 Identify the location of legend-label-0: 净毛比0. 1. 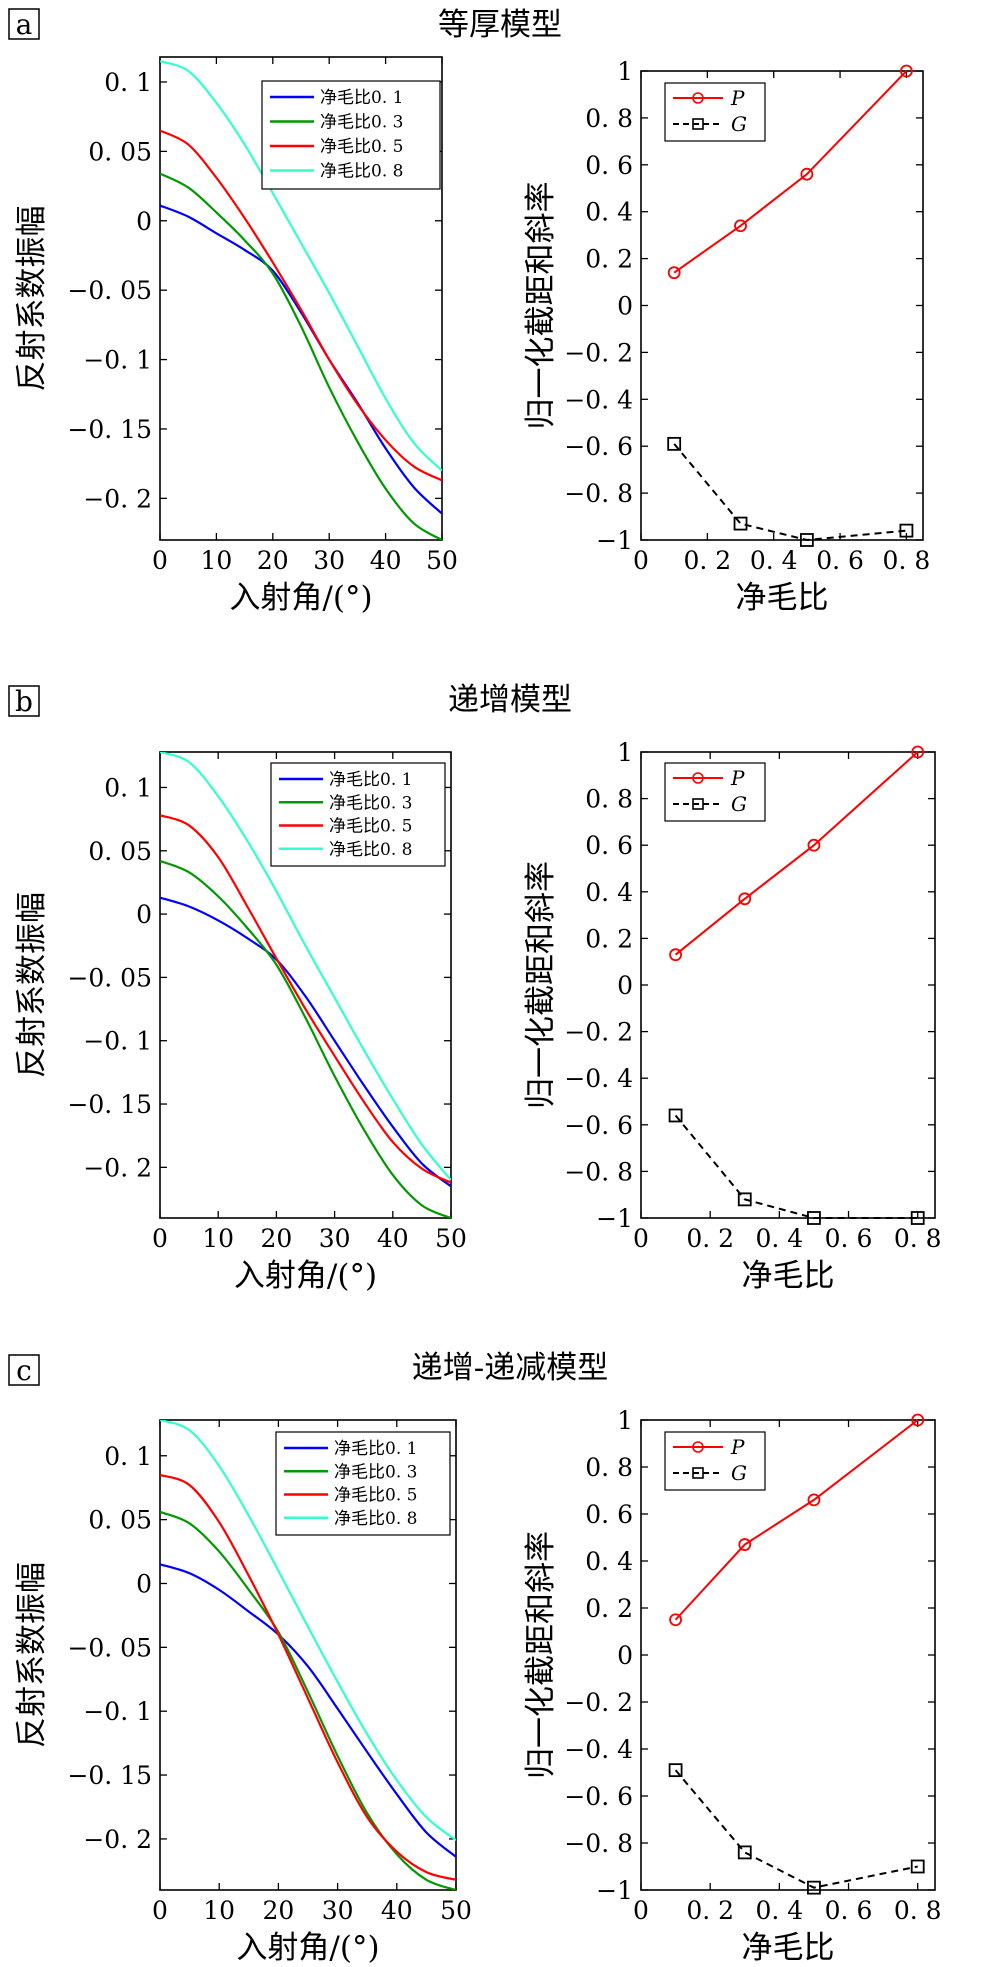
(370, 780).